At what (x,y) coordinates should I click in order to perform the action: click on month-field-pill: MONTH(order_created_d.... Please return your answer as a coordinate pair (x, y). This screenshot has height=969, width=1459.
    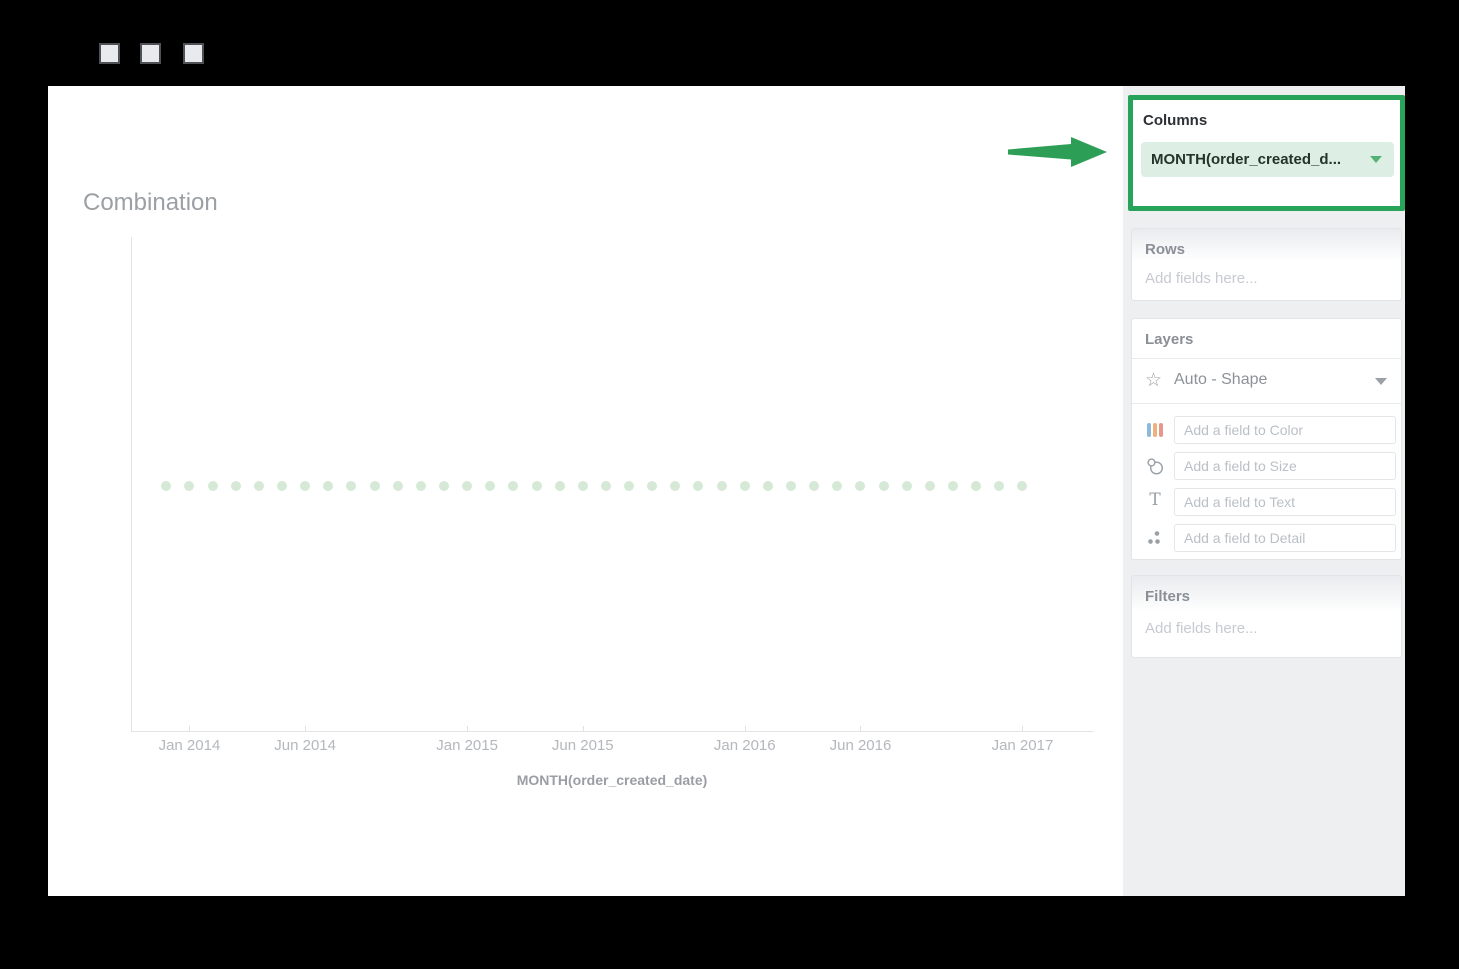
    Looking at the image, I should click on (1267, 159).